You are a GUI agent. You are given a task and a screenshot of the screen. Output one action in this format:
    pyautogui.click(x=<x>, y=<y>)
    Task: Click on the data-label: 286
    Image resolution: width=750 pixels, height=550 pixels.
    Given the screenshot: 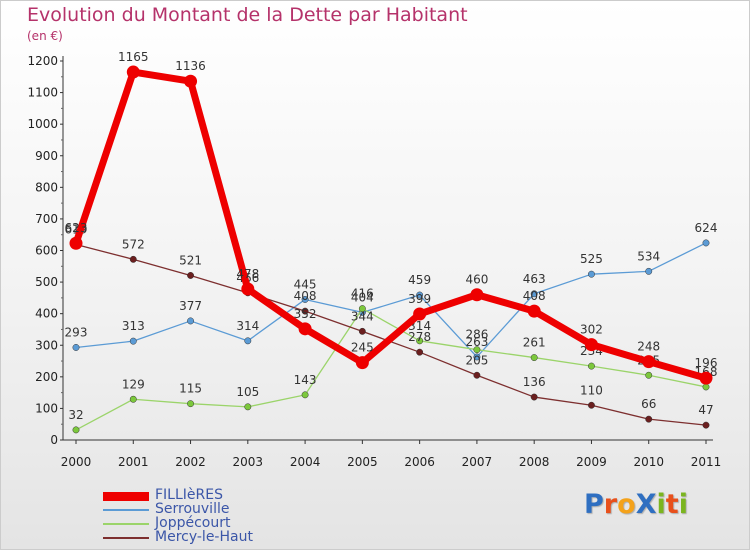 What is the action you would take?
    pyautogui.click(x=476, y=335)
    